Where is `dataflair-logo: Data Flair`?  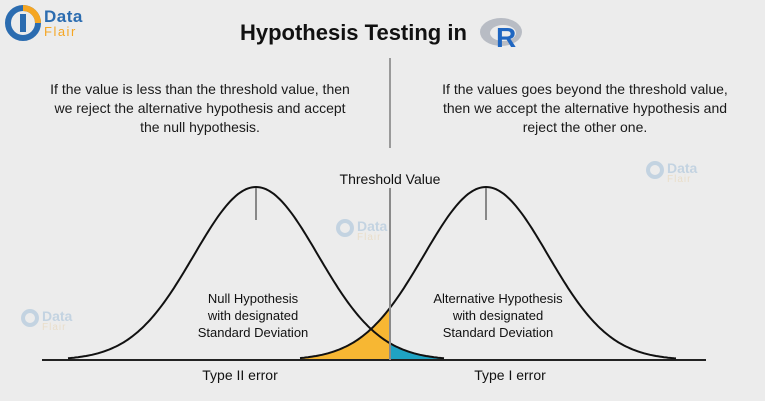 dataflair-logo: Data Flair is located at coordinates (54, 24).